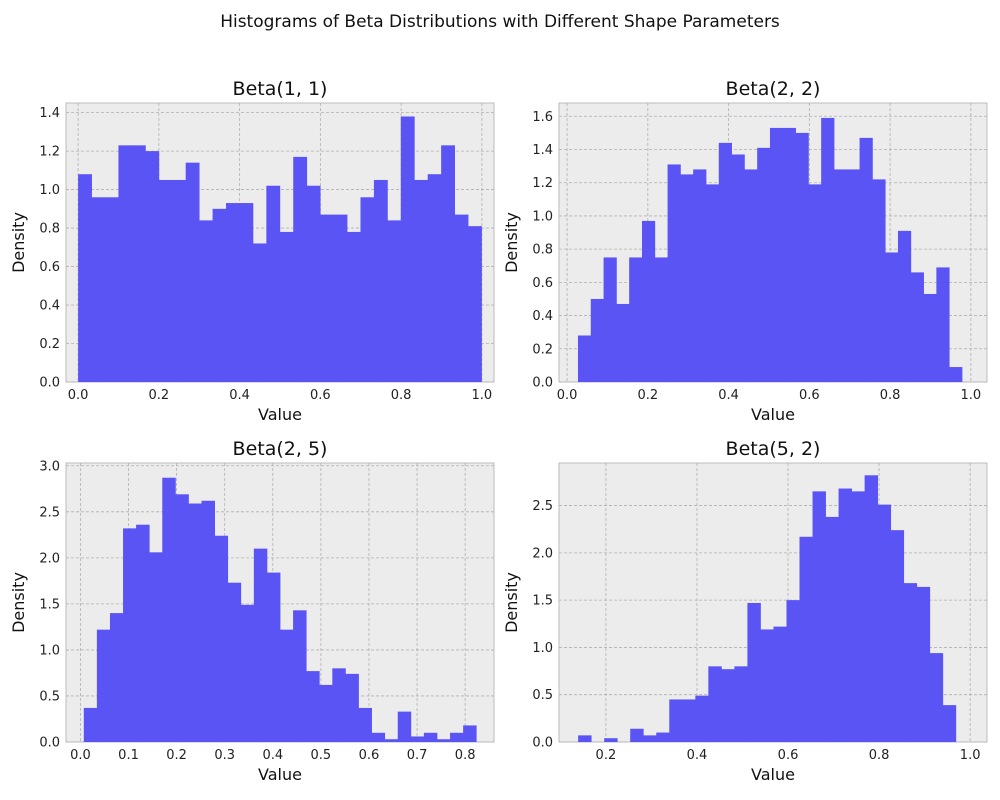 This screenshot has height=800, width=1000. What do you see at coordinates (49, 229) in the screenshot?
I see `y-tick-label: 0.8` at bounding box center [49, 229].